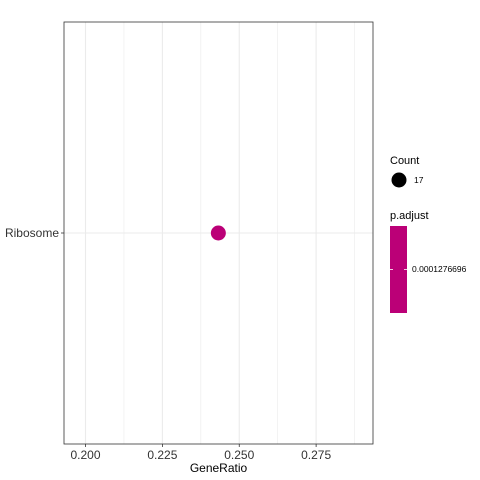 The height and width of the screenshot is (480, 480). Describe the element at coordinates (86, 455) in the screenshot. I see `x-tick-label: 0.200` at that location.